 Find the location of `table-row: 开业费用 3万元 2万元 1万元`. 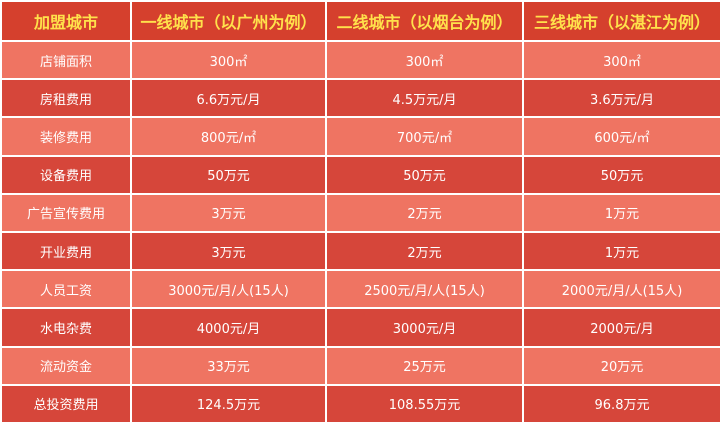

table-row: 开业费用 3万元 2万元 1万元 is located at coordinates (360, 251).